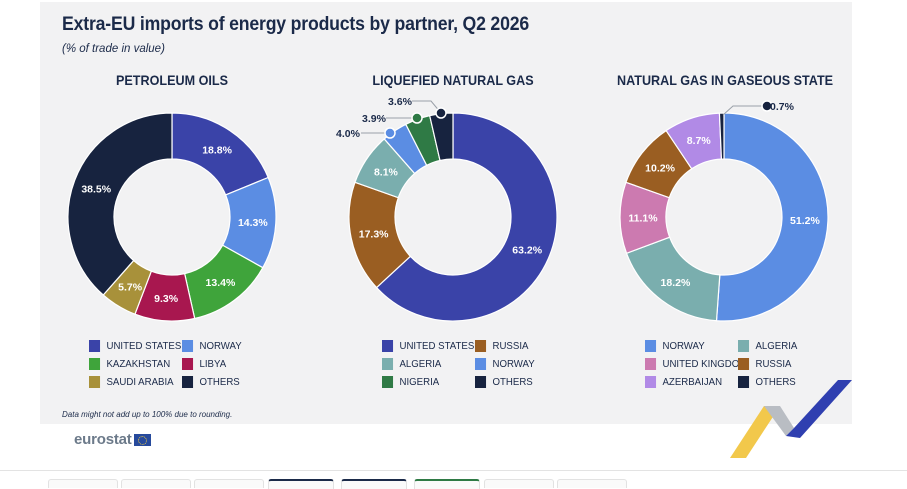 The height and width of the screenshot is (489, 907). I want to click on legend-label: LIBYA, so click(213, 364).